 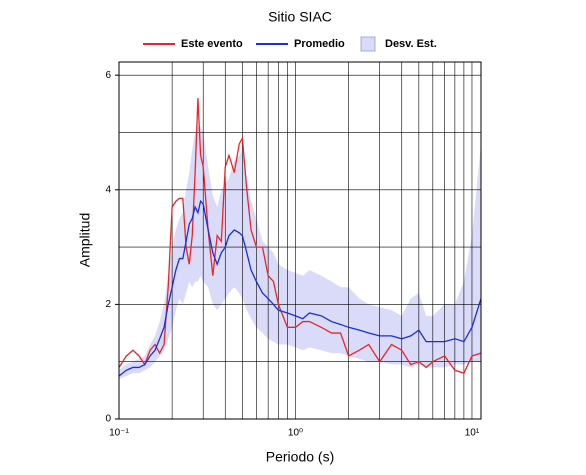 I want to click on y-tick-label: 2, so click(x=108, y=304).